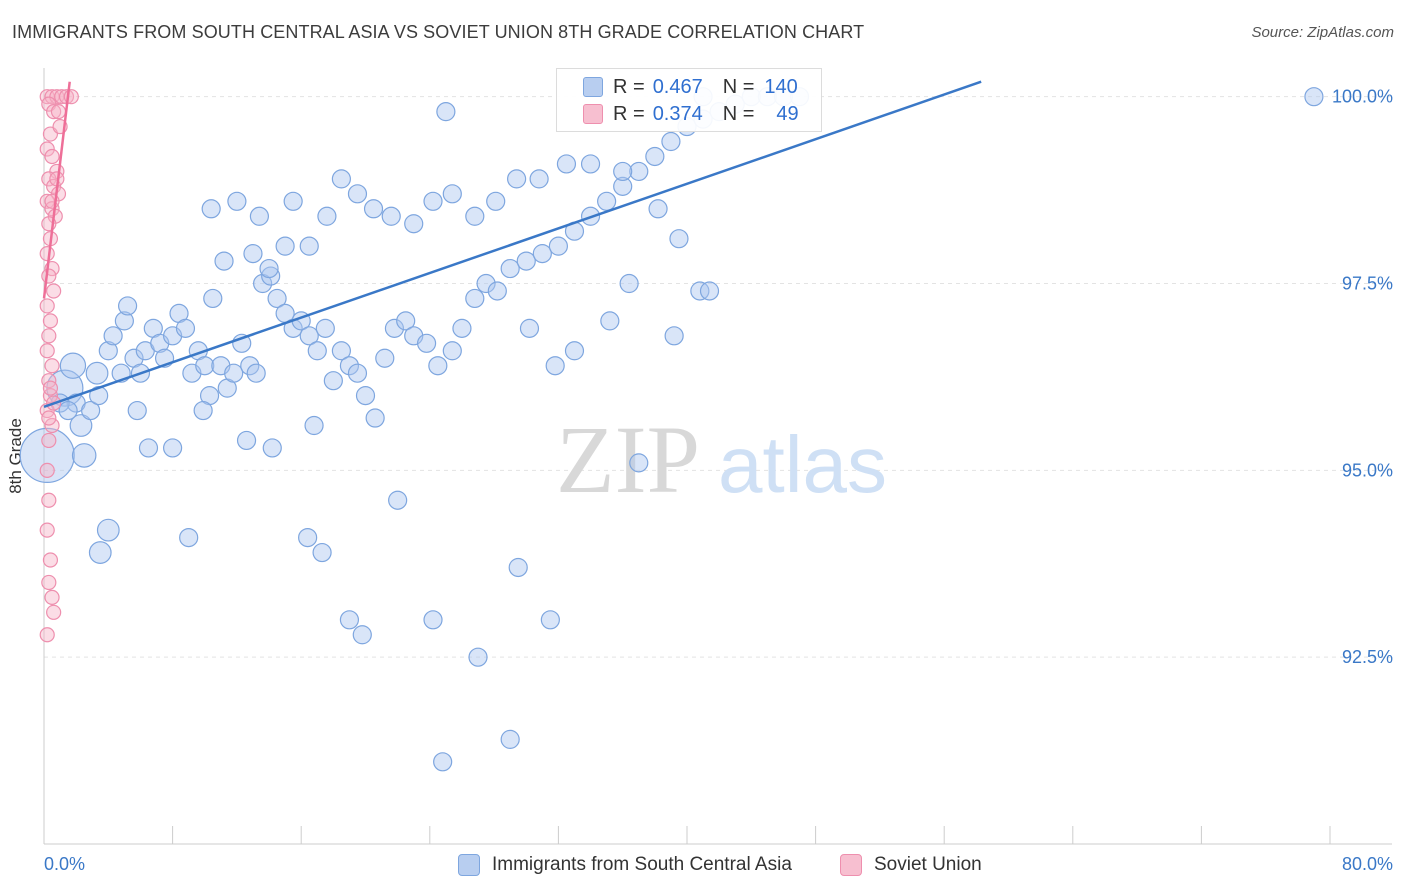  What do you see at coordinates (781, 86) in the screenshot?
I see `legend-n-value: 140` at bounding box center [781, 86].